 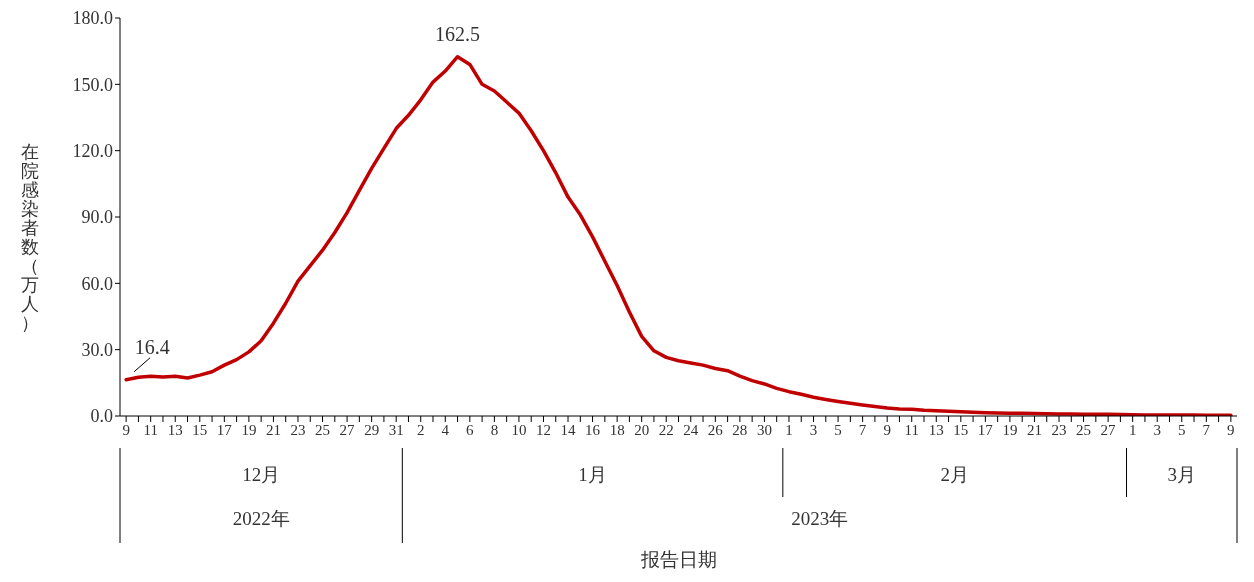 I want to click on x-tick-label: 26, so click(x=715, y=429).